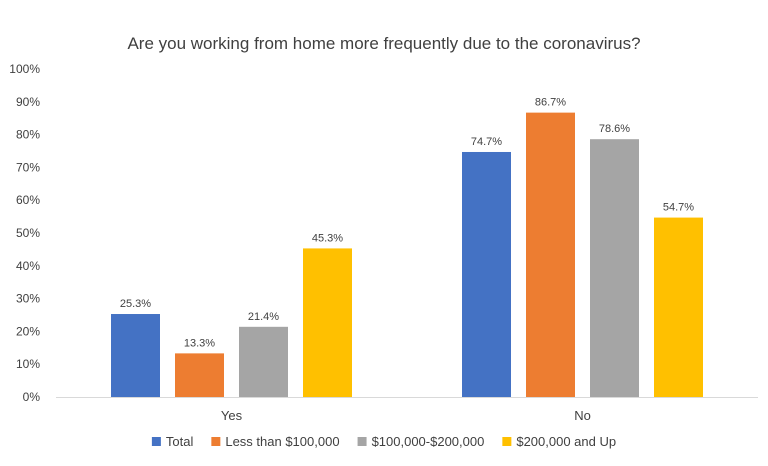 The height and width of the screenshot is (466, 768). Describe the element at coordinates (550, 103) in the screenshot. I see `data-label: 86.7%` at that location.